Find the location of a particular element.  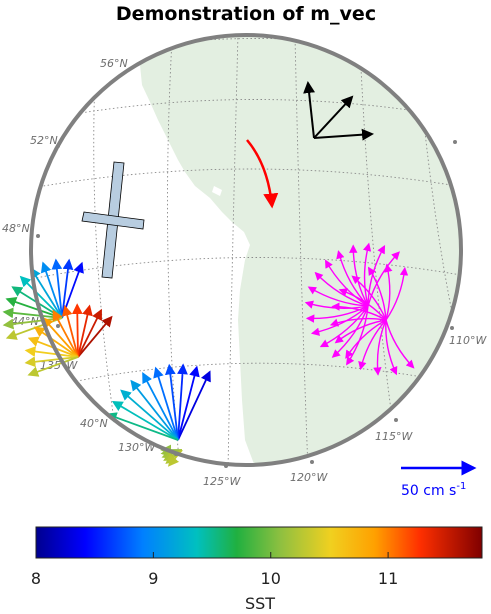

lon-label: 125°W is located at coordinates (222, 481).